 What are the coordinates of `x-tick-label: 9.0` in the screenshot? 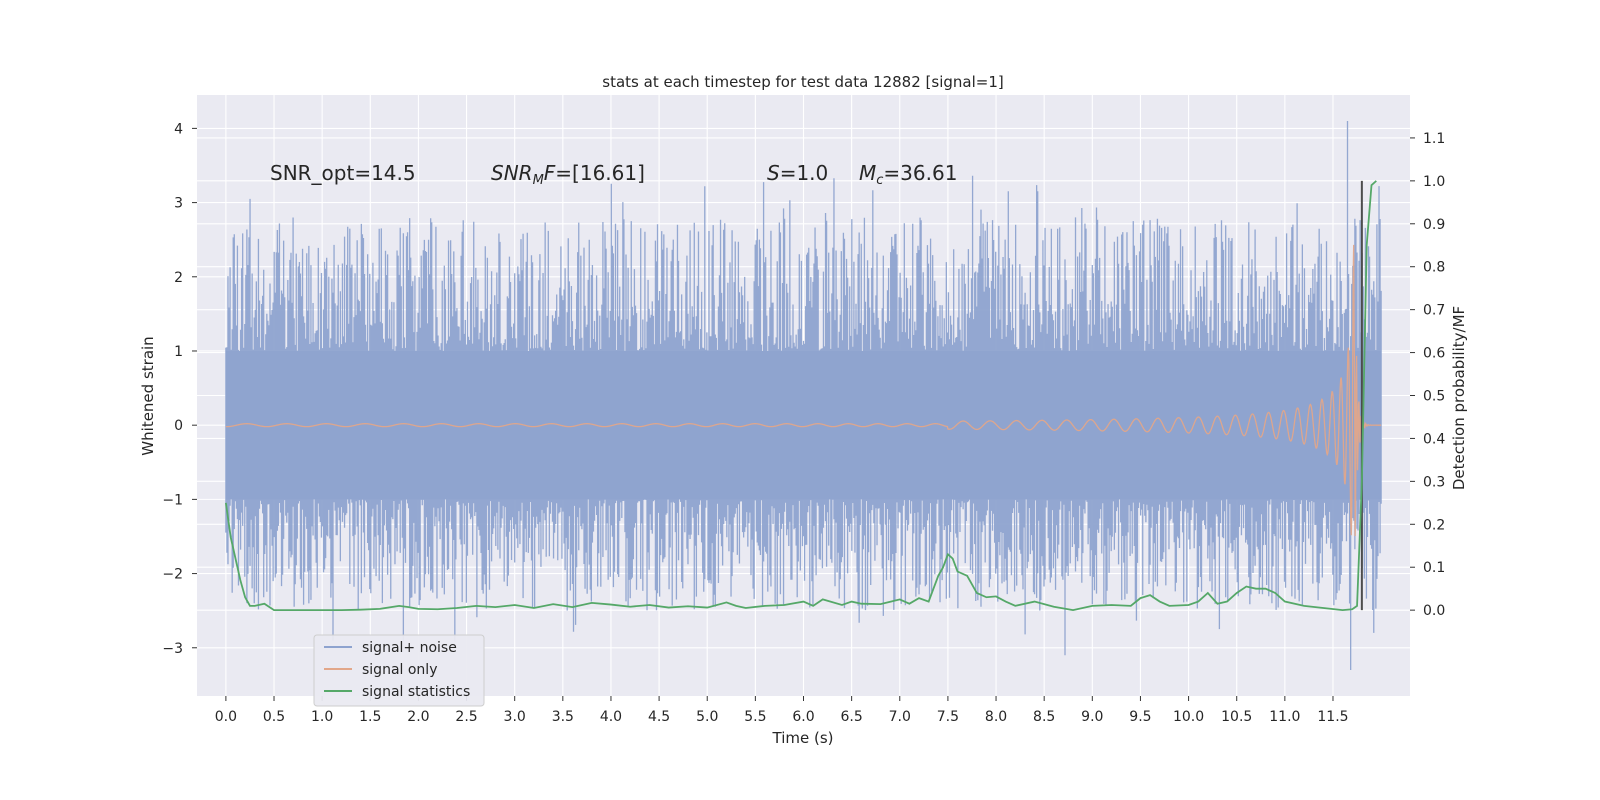 It's located at (1092, 717).